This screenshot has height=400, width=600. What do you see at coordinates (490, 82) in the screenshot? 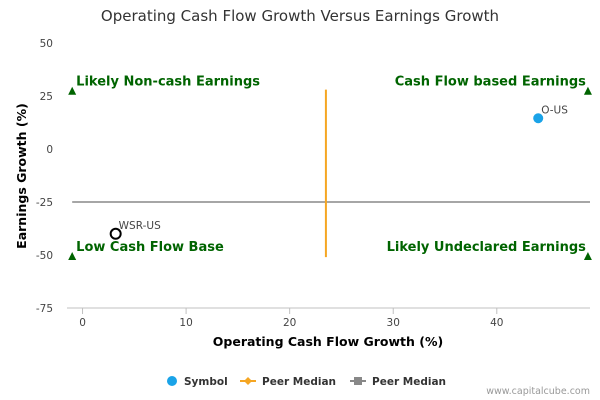
I see `quadrant-label: Cash Flow based Earnings` at bounding box center [490, 82].